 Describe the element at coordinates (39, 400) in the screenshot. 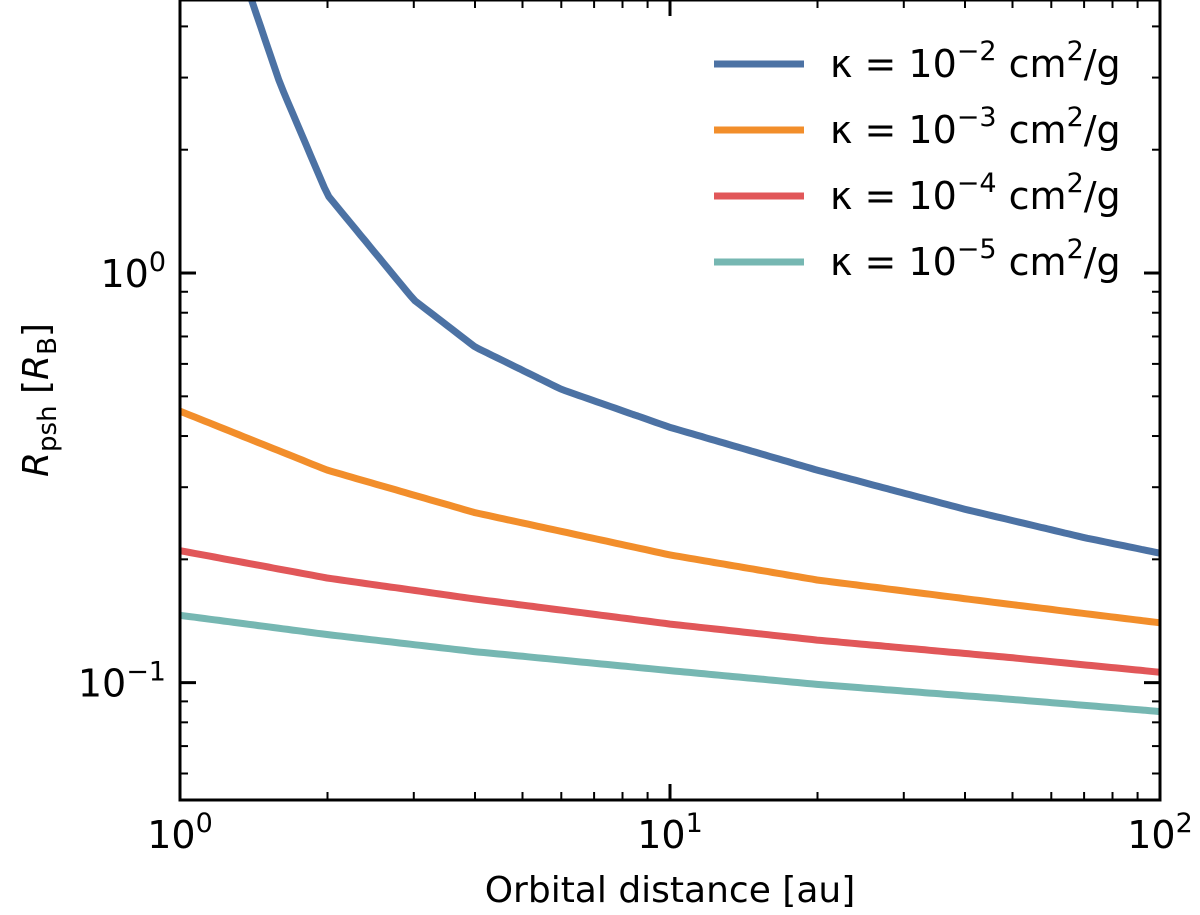

I see `y-axis-label: Rpsh [RB]` at that location.